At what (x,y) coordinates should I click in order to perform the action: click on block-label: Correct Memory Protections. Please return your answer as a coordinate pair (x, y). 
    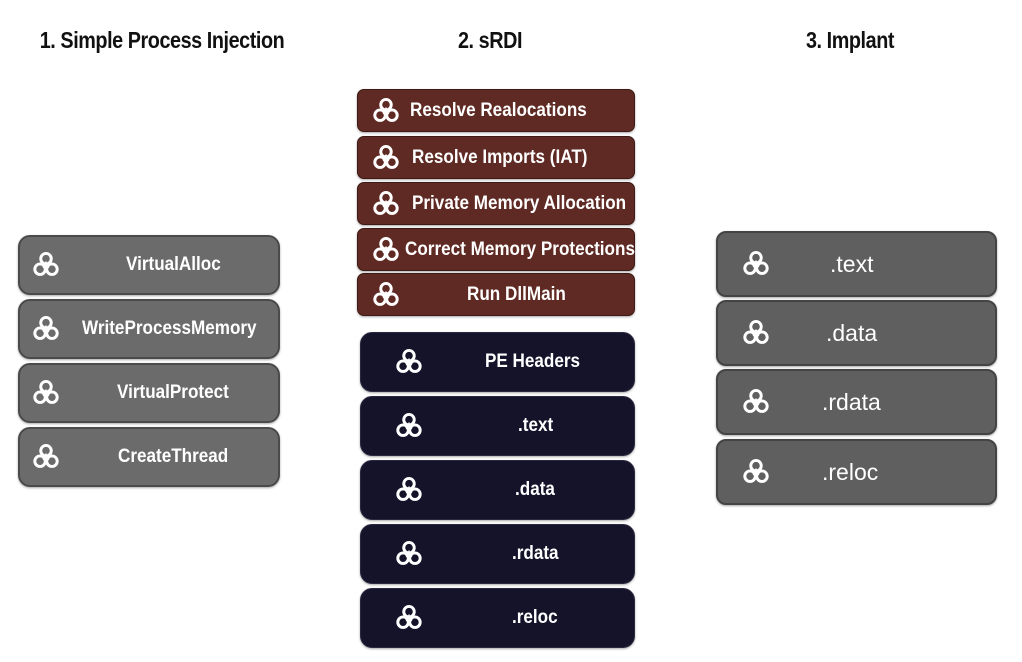
    Looking at the image, I should click on (520, 249).